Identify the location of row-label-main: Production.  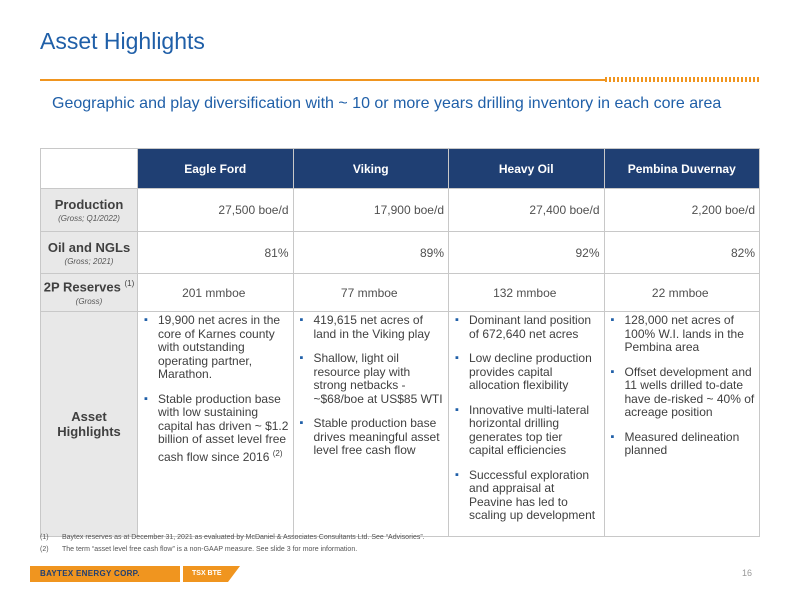
(89, 204).